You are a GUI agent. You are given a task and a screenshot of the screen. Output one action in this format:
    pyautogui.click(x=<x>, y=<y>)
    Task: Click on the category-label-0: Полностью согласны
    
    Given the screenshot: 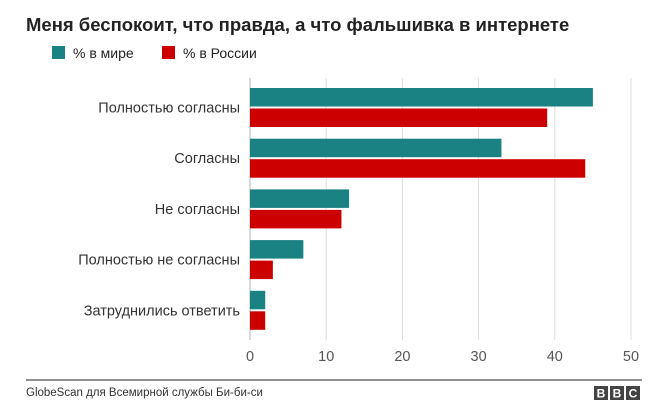 What is the action you would take?
    pyautogui.click(x=169, y=109)
    